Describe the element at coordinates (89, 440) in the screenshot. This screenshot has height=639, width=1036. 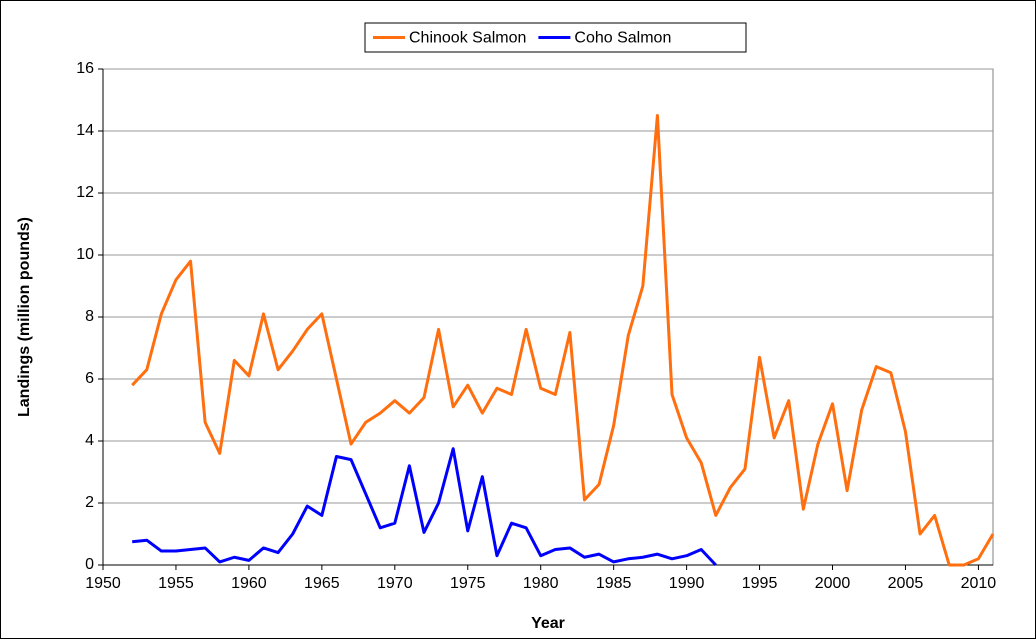
I see `y-tick-label: 4` at that location.